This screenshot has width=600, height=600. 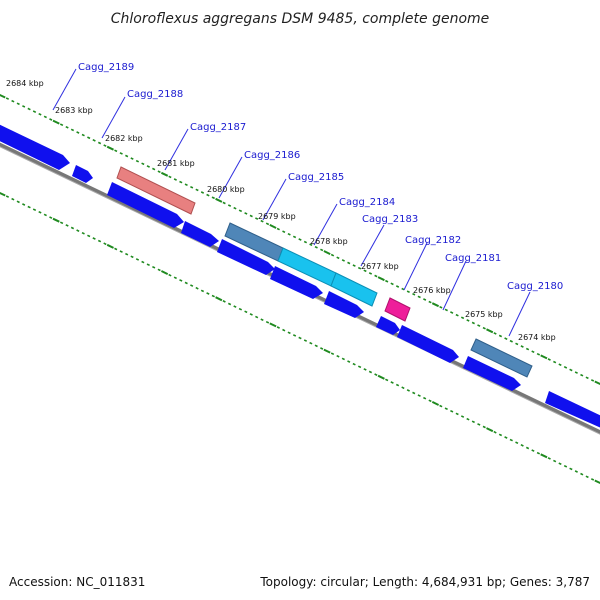 What do you see at coordinates (218, 127) in the screenshot?
I see `gene-label-cagg-2187: Cagg_2187` at bounding box center [218, 127].